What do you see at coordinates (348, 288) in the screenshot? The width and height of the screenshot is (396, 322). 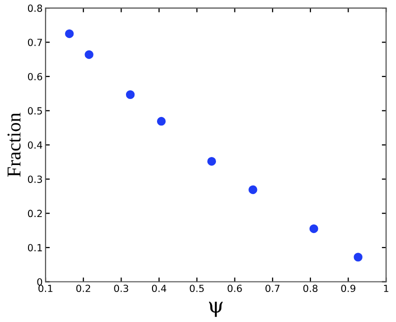 I see `x-tick-label: 0.9` at bounding box center [348, 288].